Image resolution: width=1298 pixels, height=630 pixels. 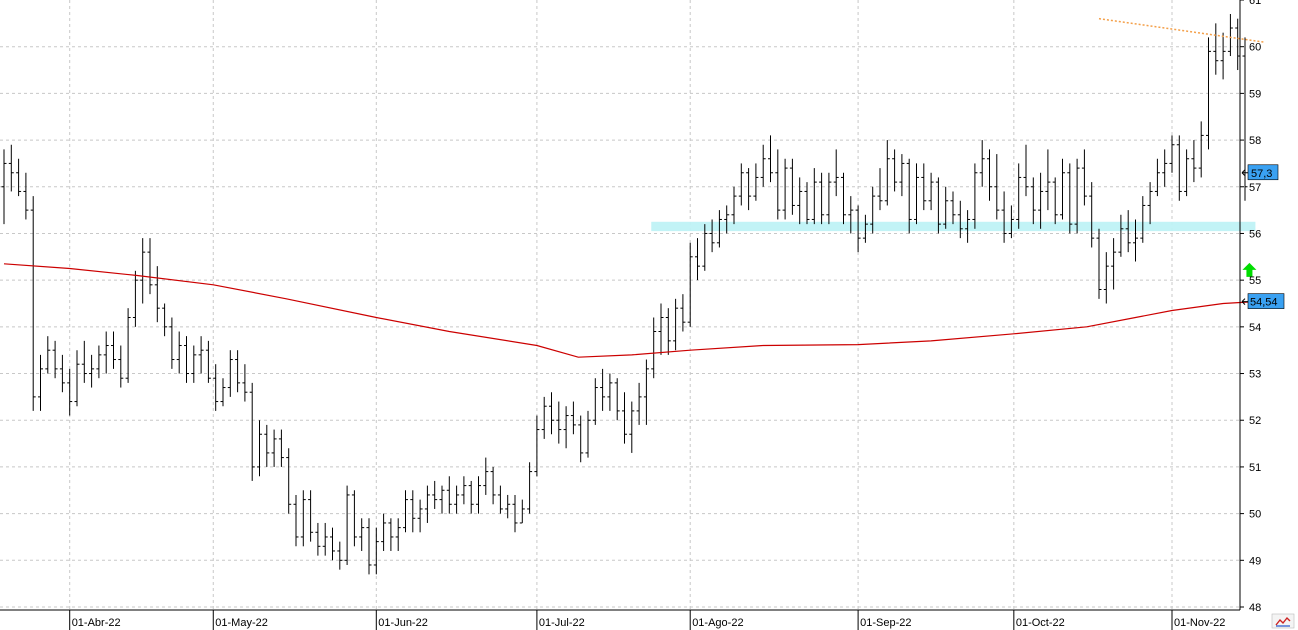 What do you see at coordinates (1283, 621) in the screenshot?
I see `corner-logo-icon` at bounding box center [1283, 621].